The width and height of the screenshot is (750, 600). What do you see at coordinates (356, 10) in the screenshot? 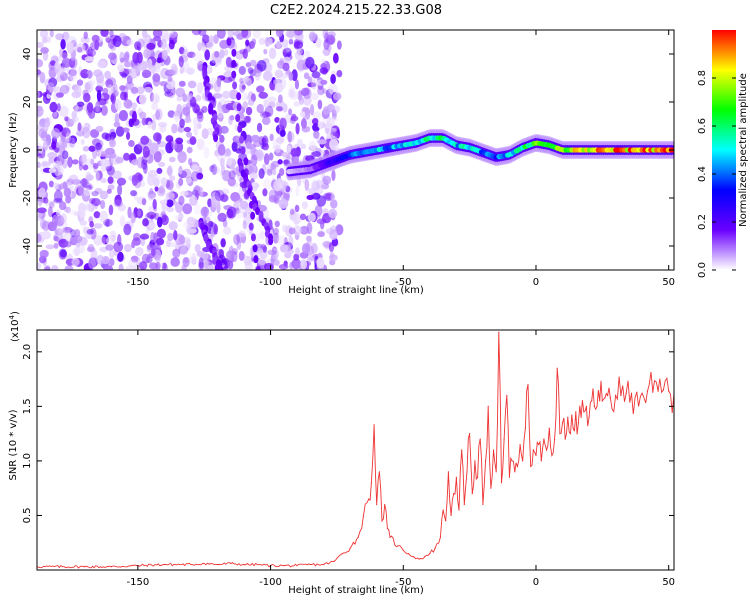
I see `chart-title: C2E2.2024.215.22.33.G08` at bounding box center [356, 10].